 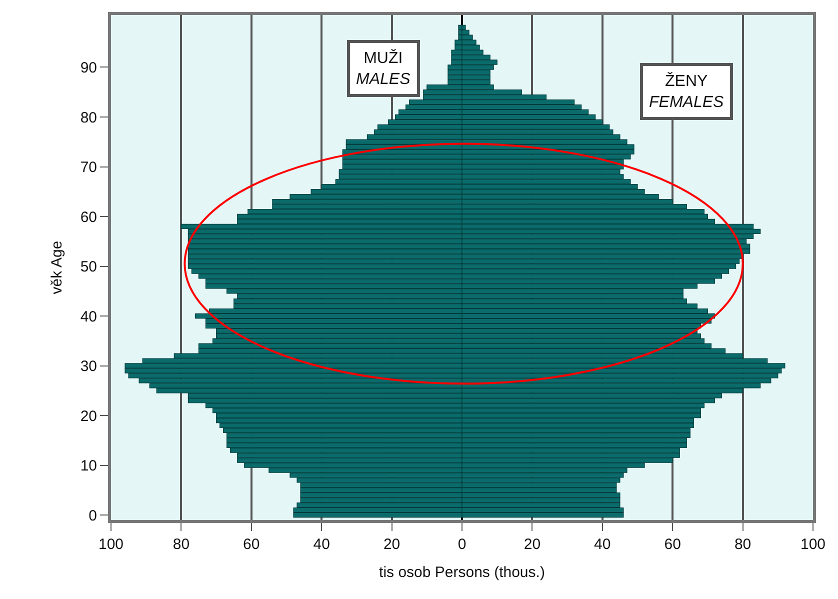 What do you see at coordinates (686, 91) in the screenshot?
I see `text: ŽENY FEMALES` at bounding box center [686, 91].